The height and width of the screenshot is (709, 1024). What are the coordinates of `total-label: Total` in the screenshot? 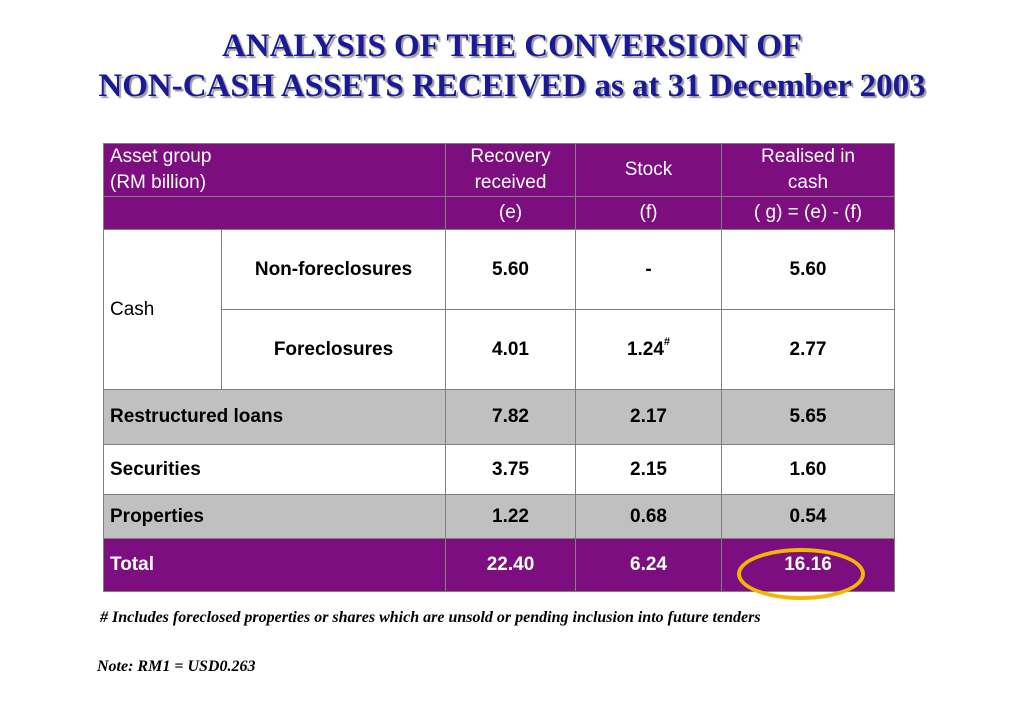 It's located at (274, 565).